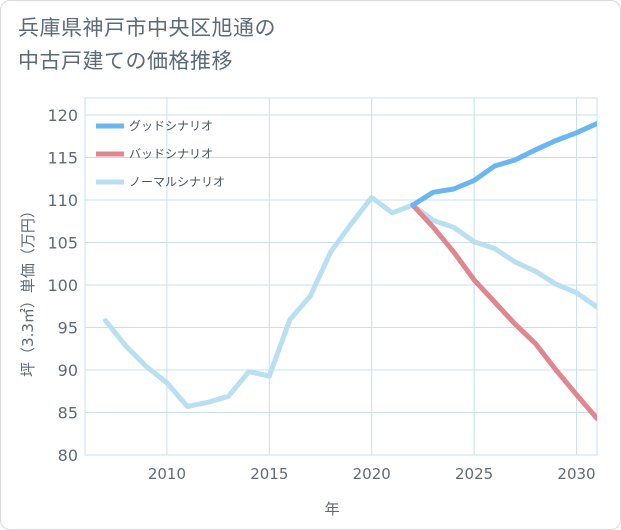 The height and width of the screenshot is (530, 621). What do you see at coordinates (147, 28) in the screenshot?
I see `chart-title-line-1: 兵庫県神戸市中央区旭通の` at bounding box center [147, 28].